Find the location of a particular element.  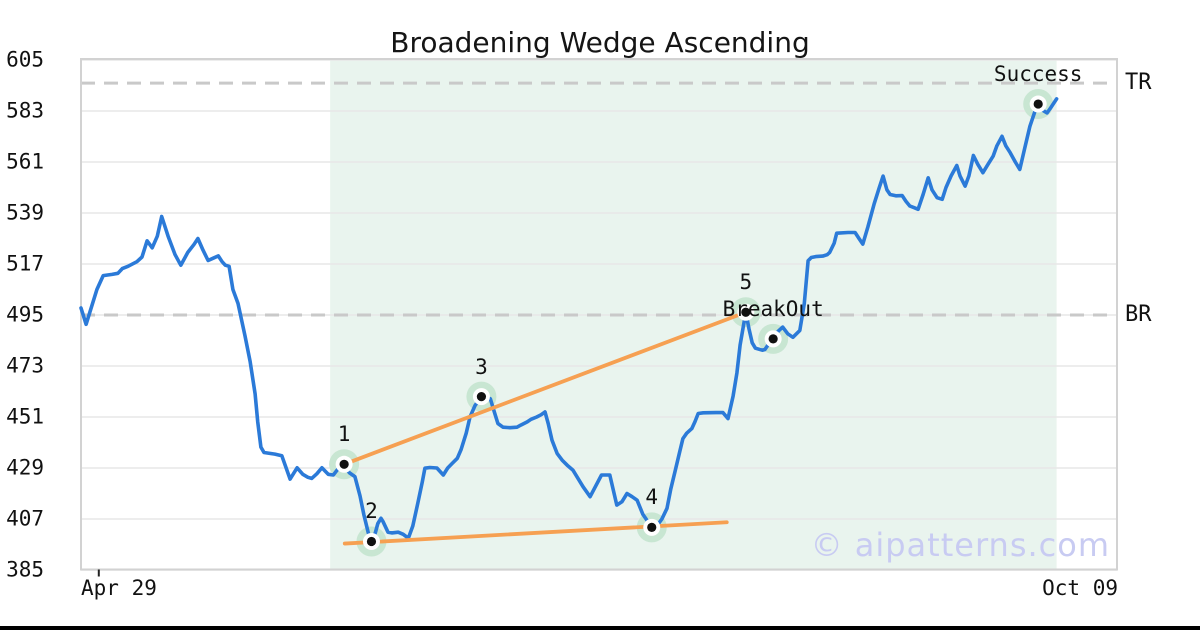

marker-label-1: 1 is located at coordinates (344, 434).